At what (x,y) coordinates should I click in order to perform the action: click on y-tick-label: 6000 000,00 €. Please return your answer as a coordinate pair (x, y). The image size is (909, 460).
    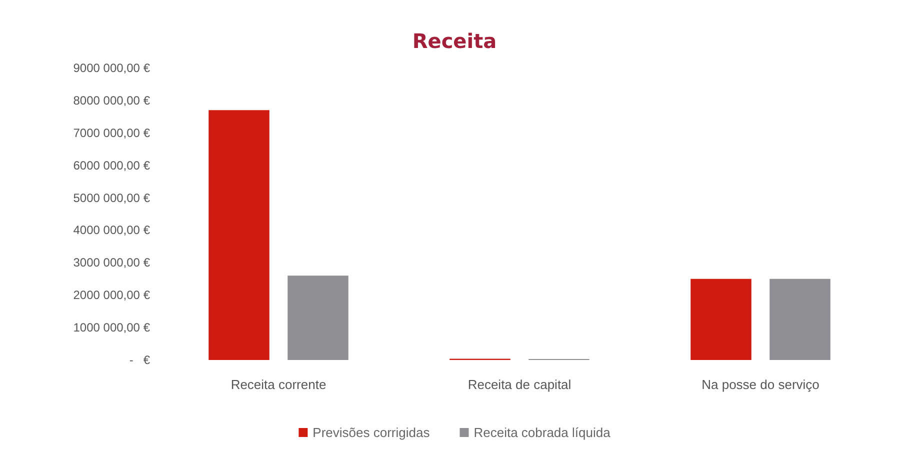
    Looking at the image, I should click on (111, 165).